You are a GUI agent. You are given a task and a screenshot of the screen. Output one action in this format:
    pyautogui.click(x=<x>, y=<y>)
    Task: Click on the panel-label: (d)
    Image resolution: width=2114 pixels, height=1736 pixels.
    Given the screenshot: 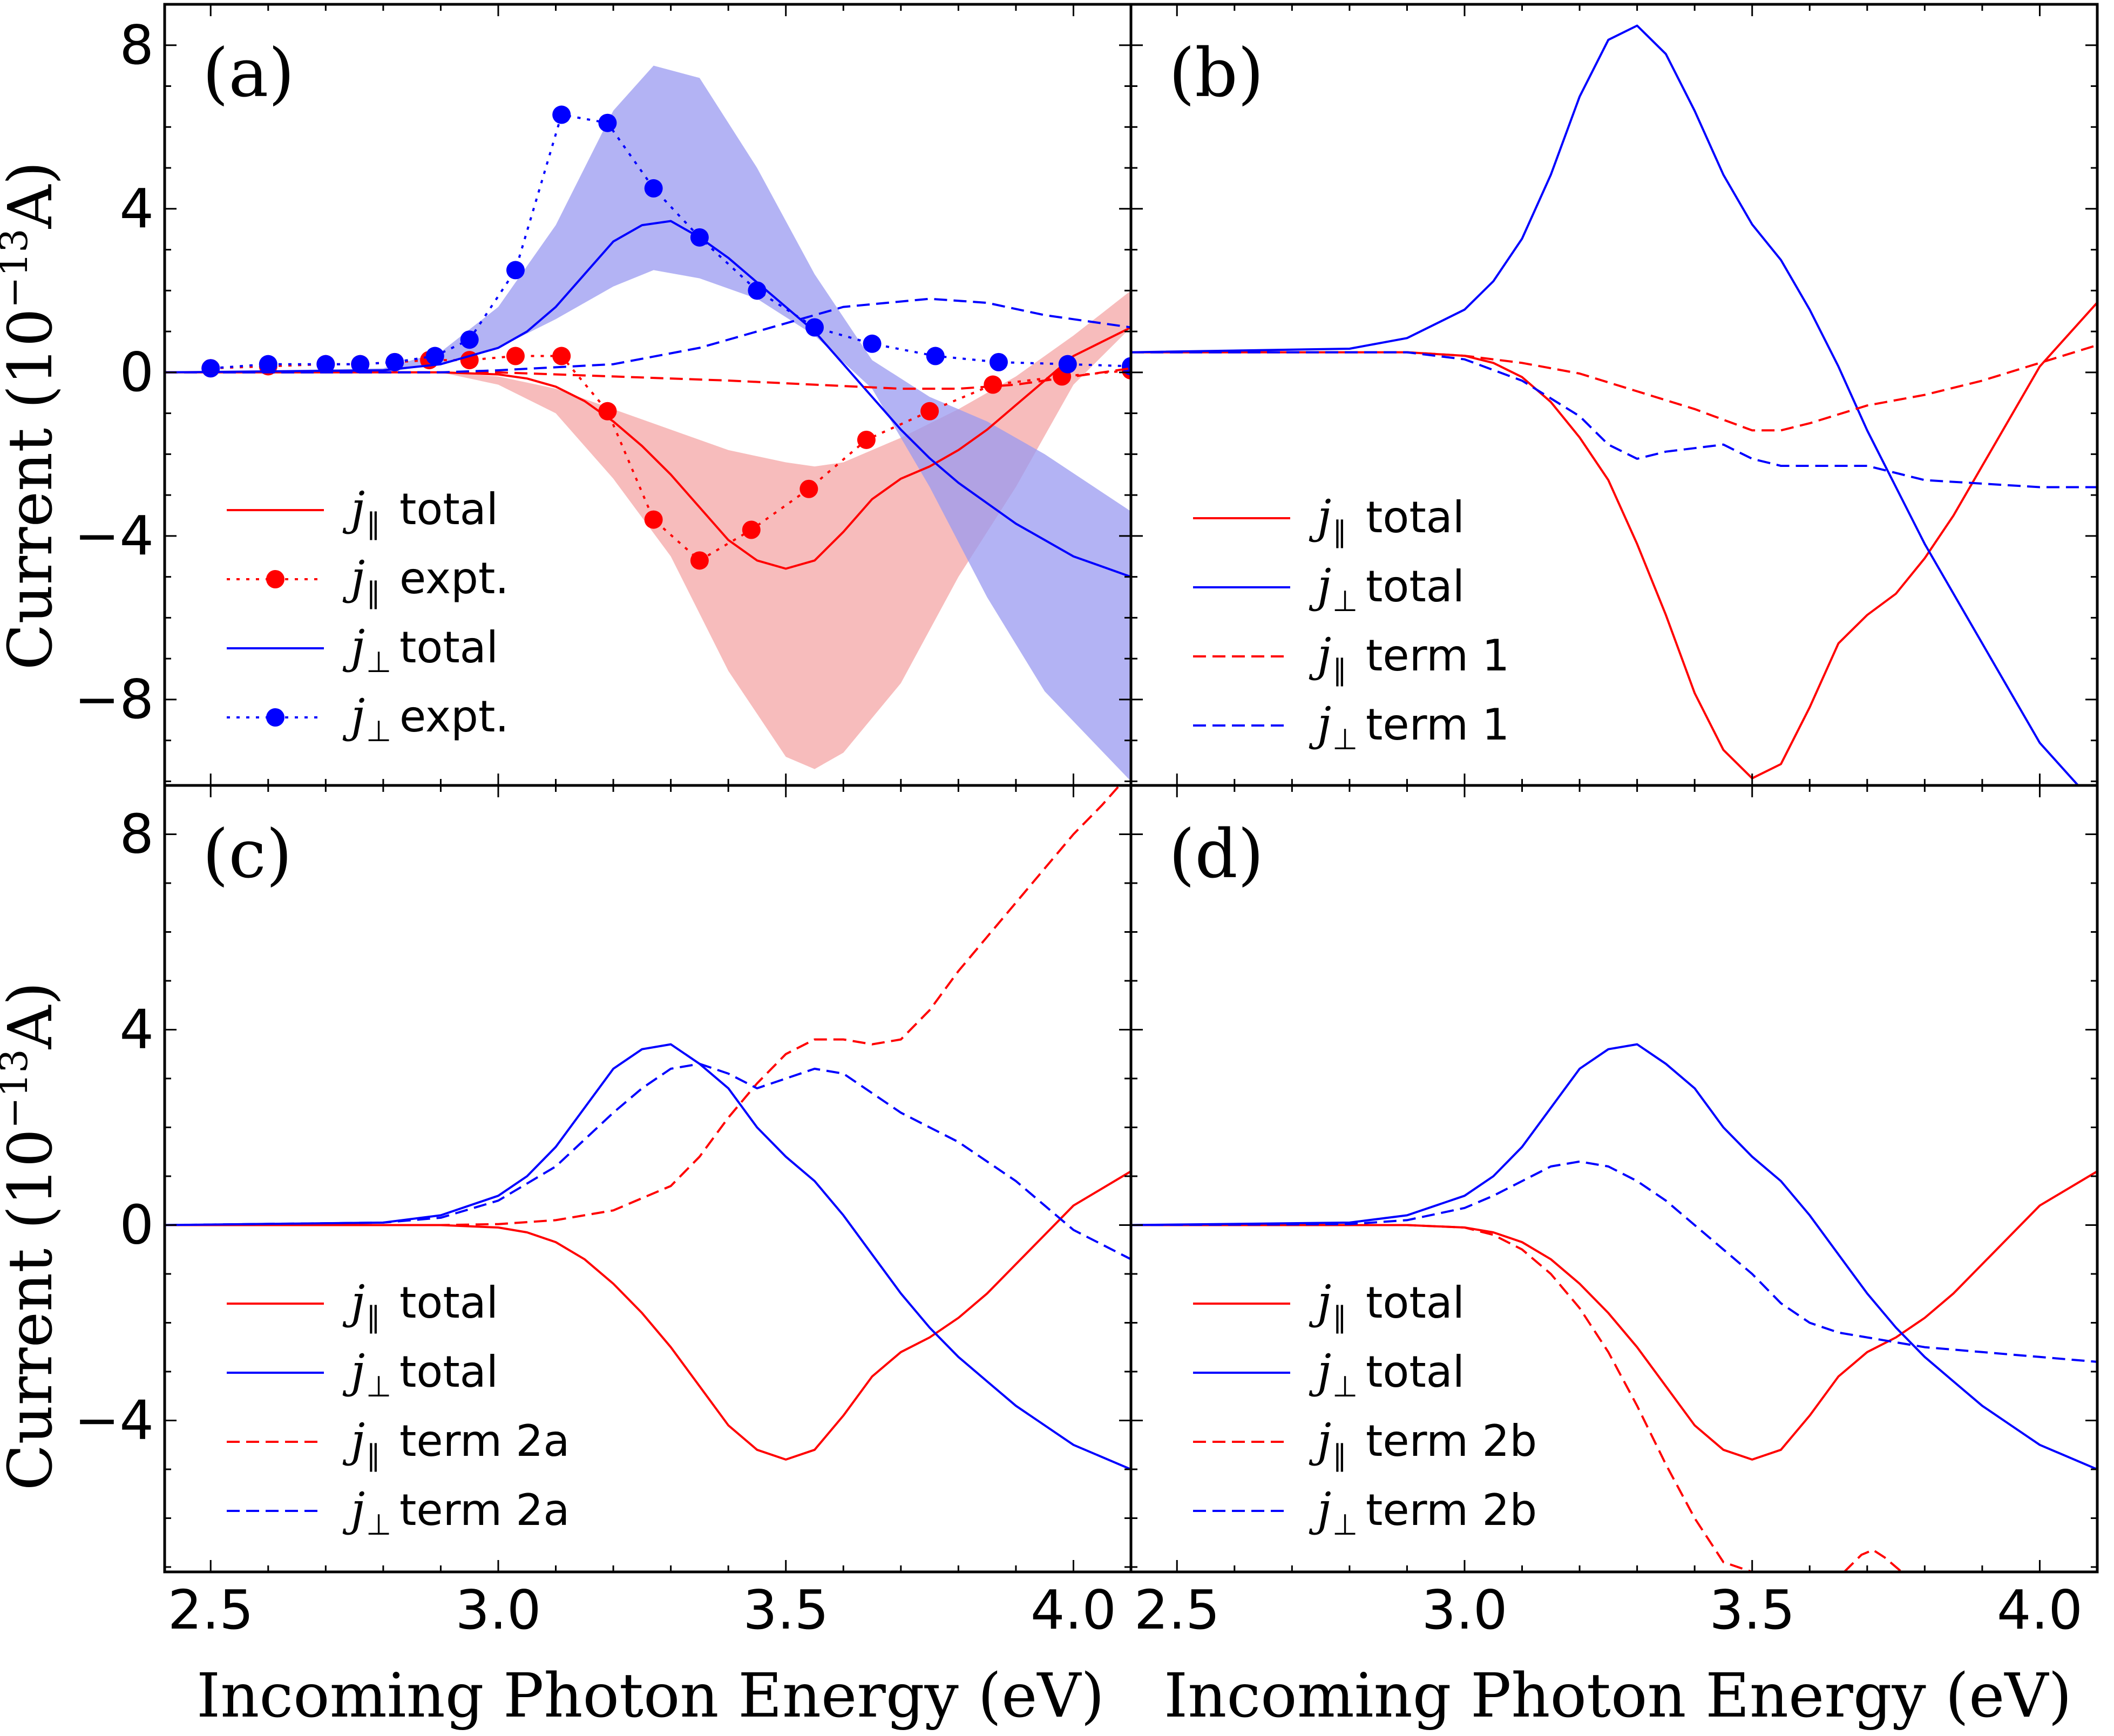 What is the action you would take?
    pyautogui.click(x=1216, y=854)
    